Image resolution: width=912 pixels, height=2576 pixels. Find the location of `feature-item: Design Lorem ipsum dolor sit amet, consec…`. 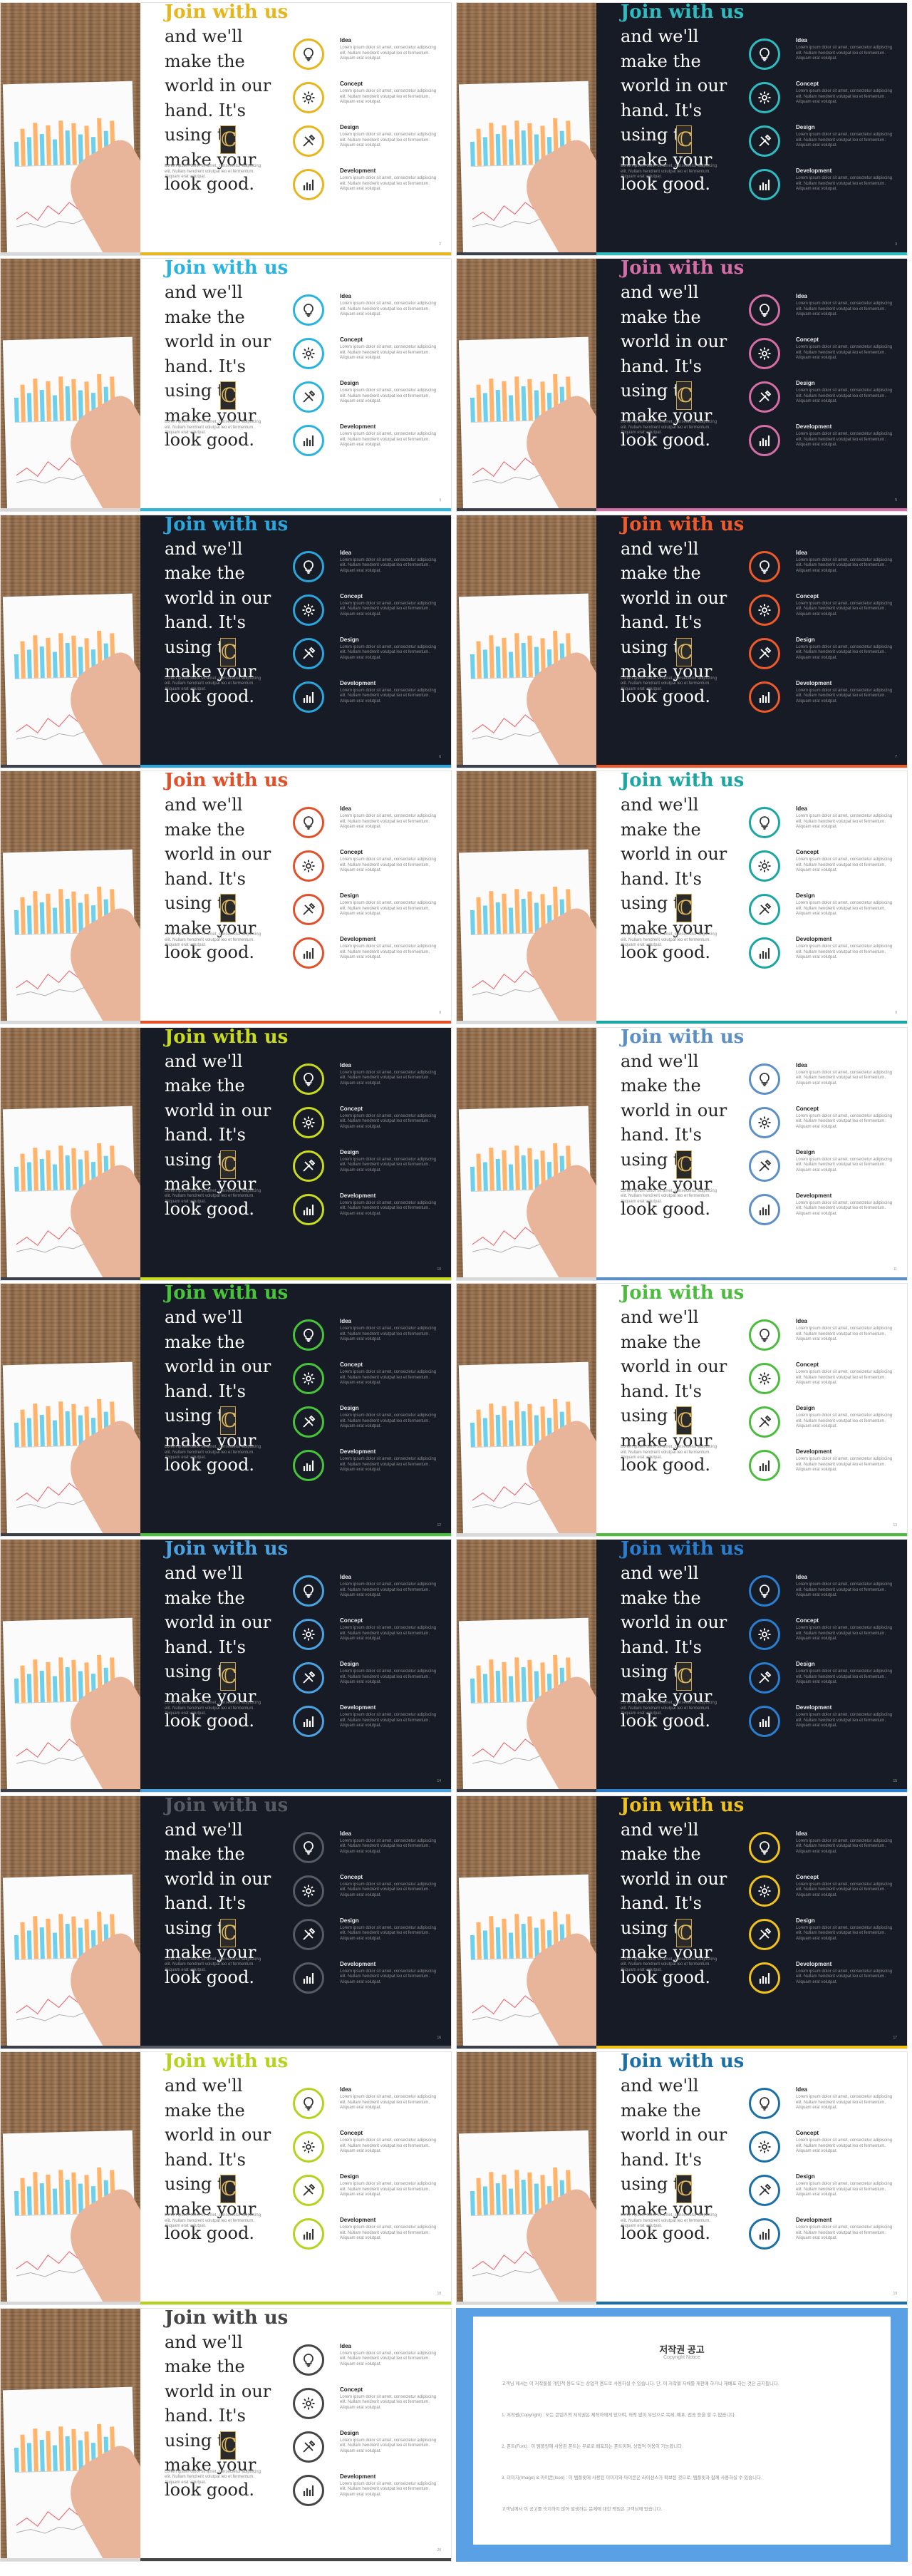

feature-item: Design Lorem ipsum dolor sit amet, consec… is located at coordinates (823, 146).